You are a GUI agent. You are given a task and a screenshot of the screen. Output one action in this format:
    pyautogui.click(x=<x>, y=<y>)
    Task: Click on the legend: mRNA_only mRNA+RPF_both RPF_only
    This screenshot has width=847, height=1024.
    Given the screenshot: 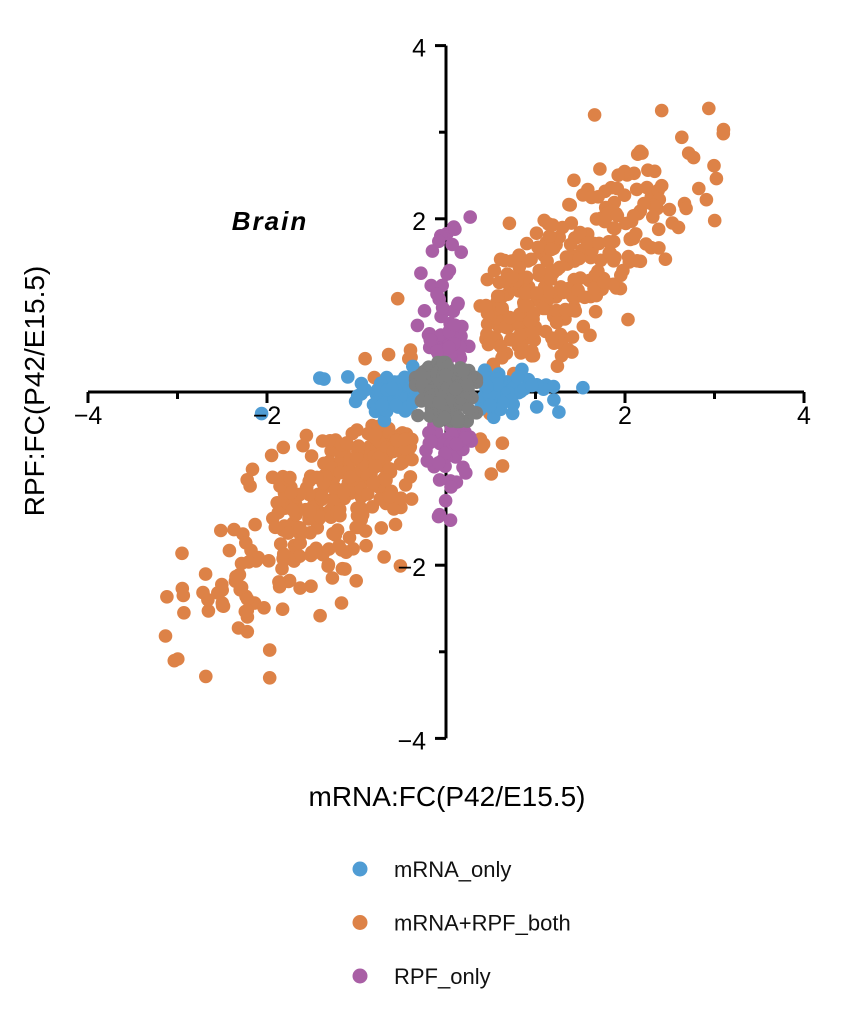 What is the action you would take?
    pyautogui.click(x=461, y=923)
    